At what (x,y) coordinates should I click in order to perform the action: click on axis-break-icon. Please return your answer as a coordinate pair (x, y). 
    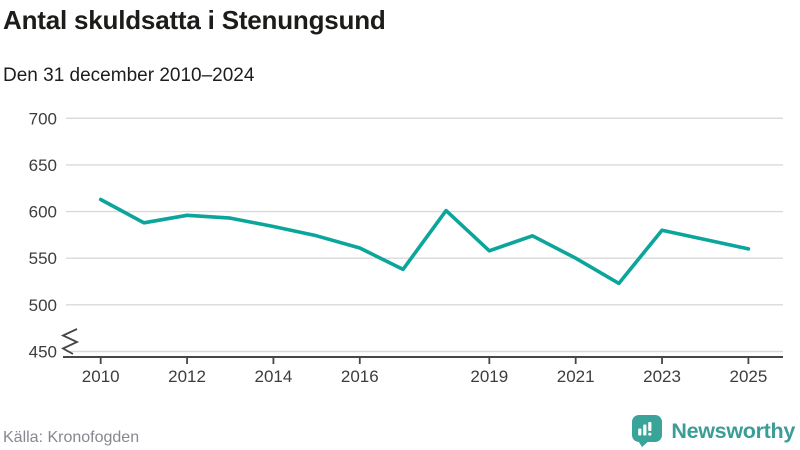
    Looking at the image, I should click on (70, 341).